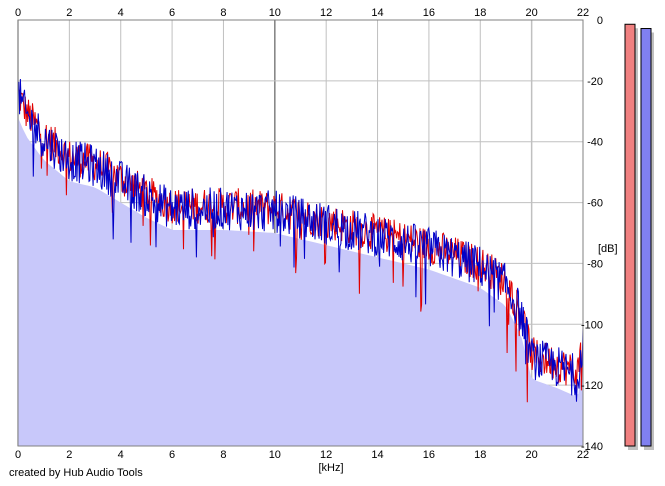 The image size is (665, 486). What do you see at coordinates (326, 455) in the screenshot?
I see `x-tick-label-bottom: 12` at bounding box center [326, 455].